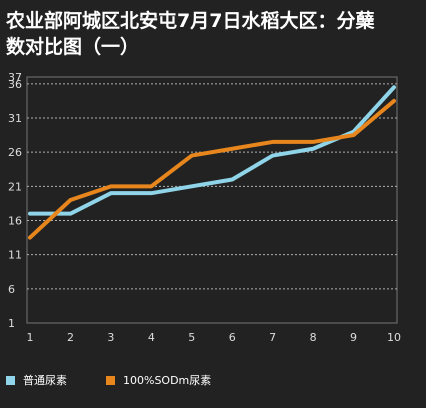 The width and height of the screenshot is (426, 408). Describe the element at coordinates (15, 152) in the screenshot. I see `y-tick-label: 26` at that location.